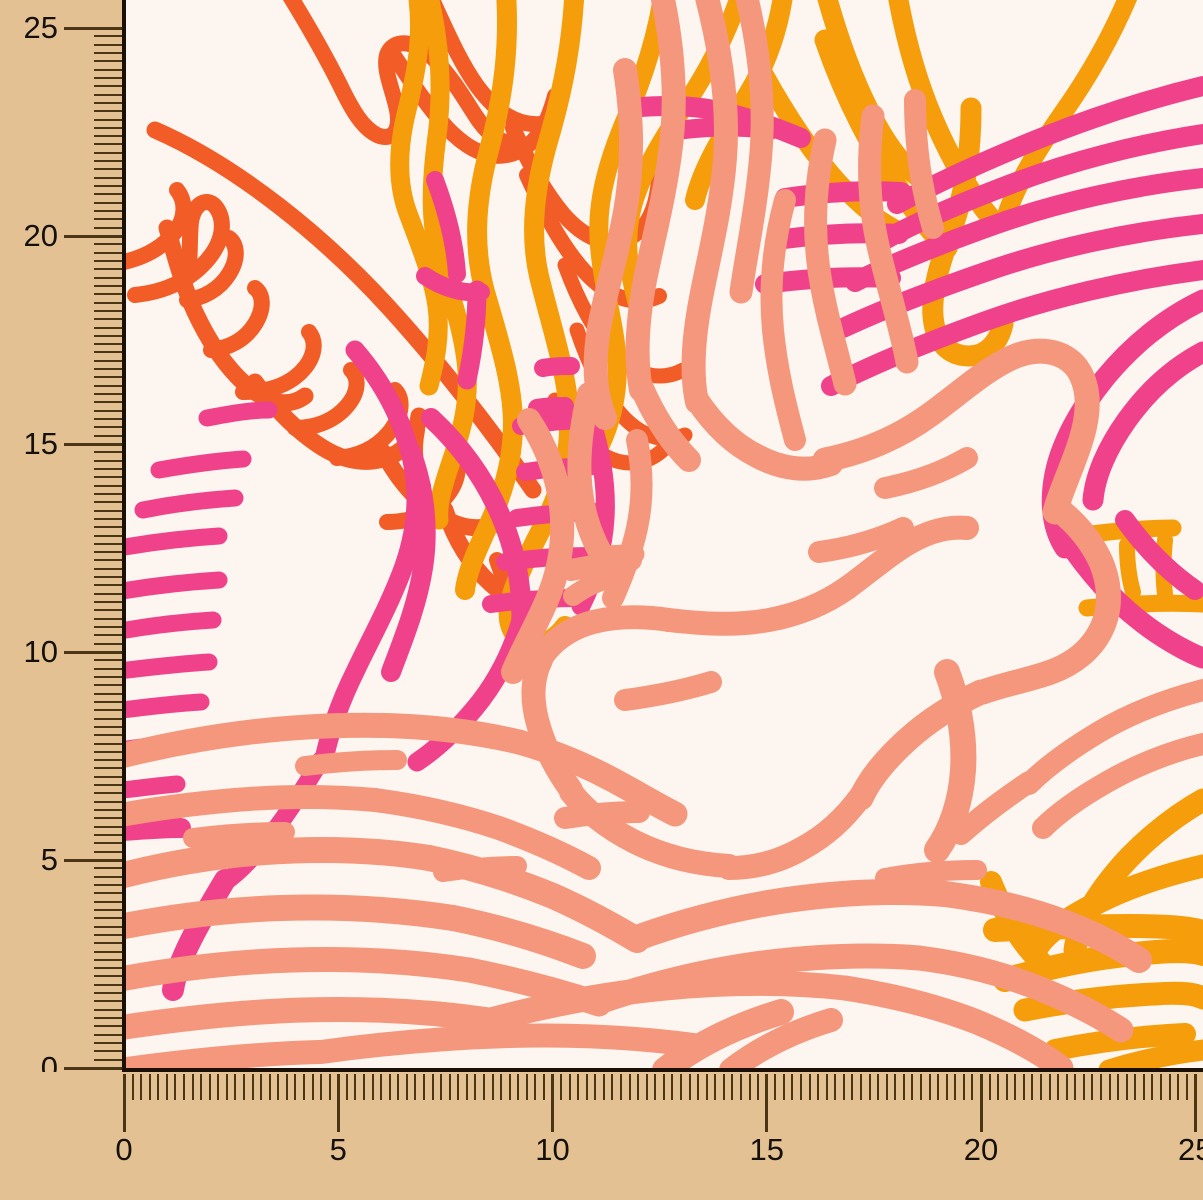 The width and height of the screenshot is (1203, 1200). What do you see at coordinates (49, 859) in the screenshot?
I see `ruler-label-y-5: 5` at bounding box center [49, 859].